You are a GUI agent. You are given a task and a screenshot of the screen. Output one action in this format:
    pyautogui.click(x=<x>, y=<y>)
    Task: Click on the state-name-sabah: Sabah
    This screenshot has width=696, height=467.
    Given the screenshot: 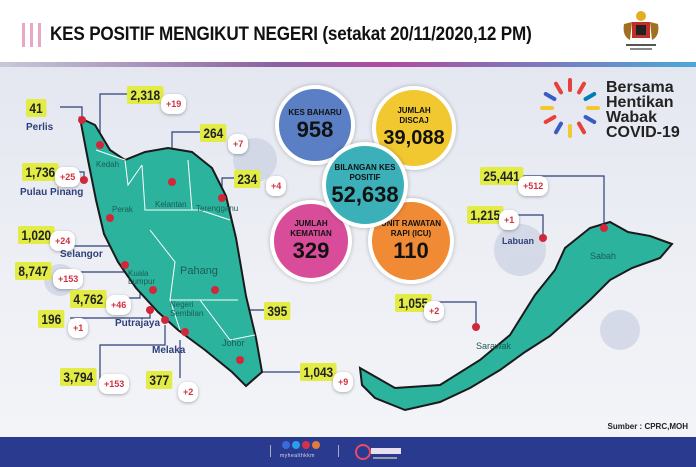 What is the action you would take?
    pyautogui.click(x=603, y=256)
    